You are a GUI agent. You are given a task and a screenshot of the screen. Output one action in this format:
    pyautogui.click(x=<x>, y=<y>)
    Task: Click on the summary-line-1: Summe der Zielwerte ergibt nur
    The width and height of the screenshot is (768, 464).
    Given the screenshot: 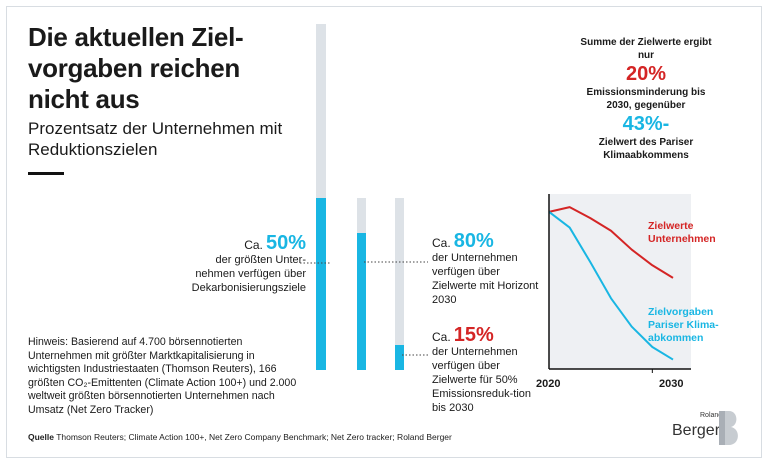 What is the action you would take?
    pyautogui.click(x=646, y=49)
    